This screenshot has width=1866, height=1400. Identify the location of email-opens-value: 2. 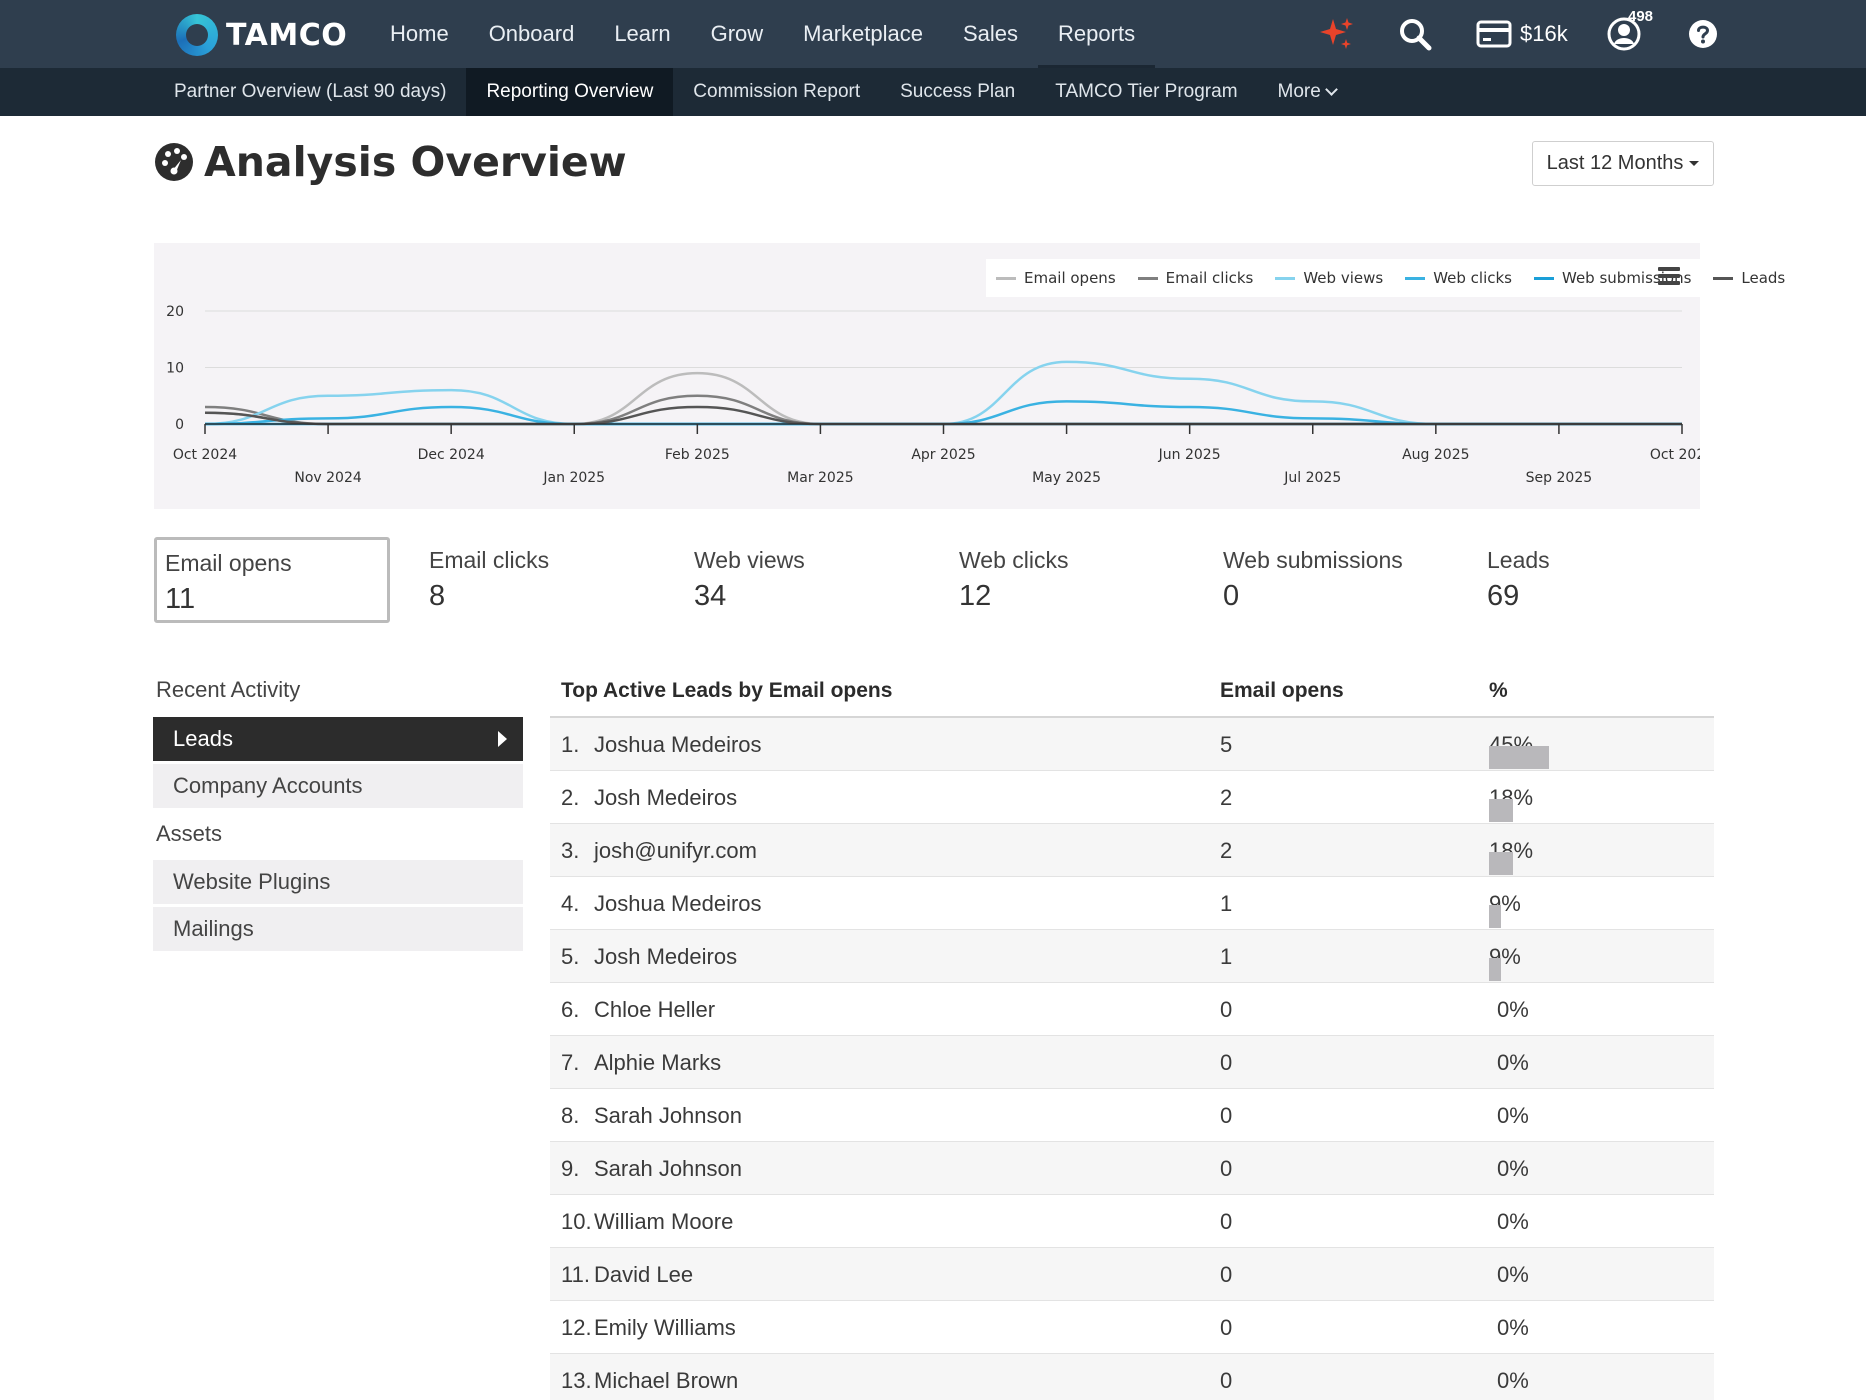
(1226, 850).